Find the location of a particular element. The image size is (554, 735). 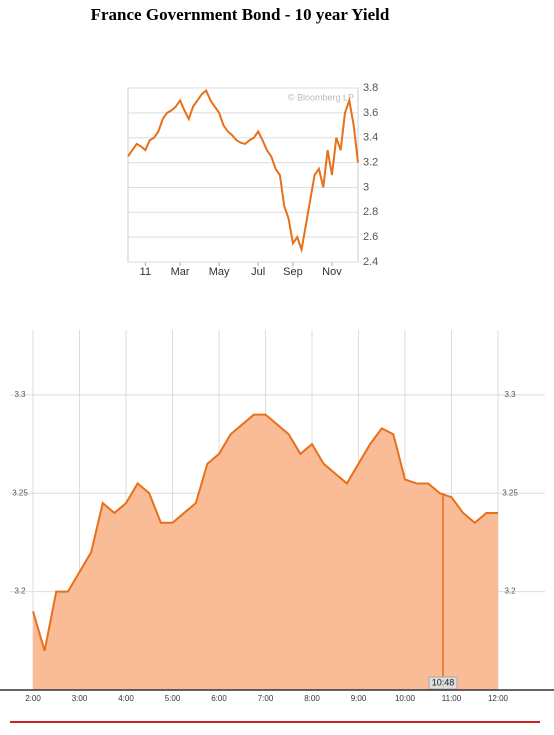

watermark: © Bloomberg LP is located at coordinates (321, 97).